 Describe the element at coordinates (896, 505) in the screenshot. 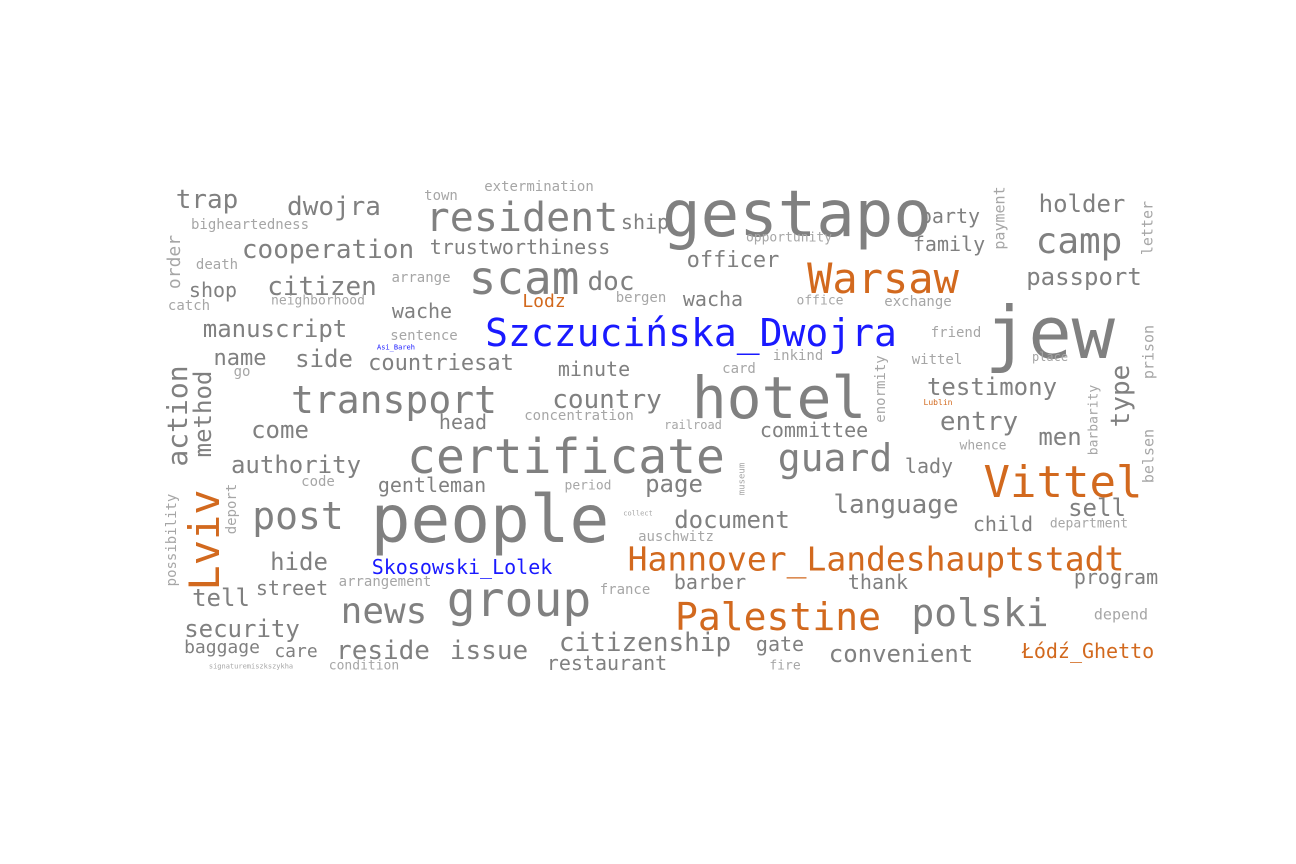

I see `word-language: language` at that location.